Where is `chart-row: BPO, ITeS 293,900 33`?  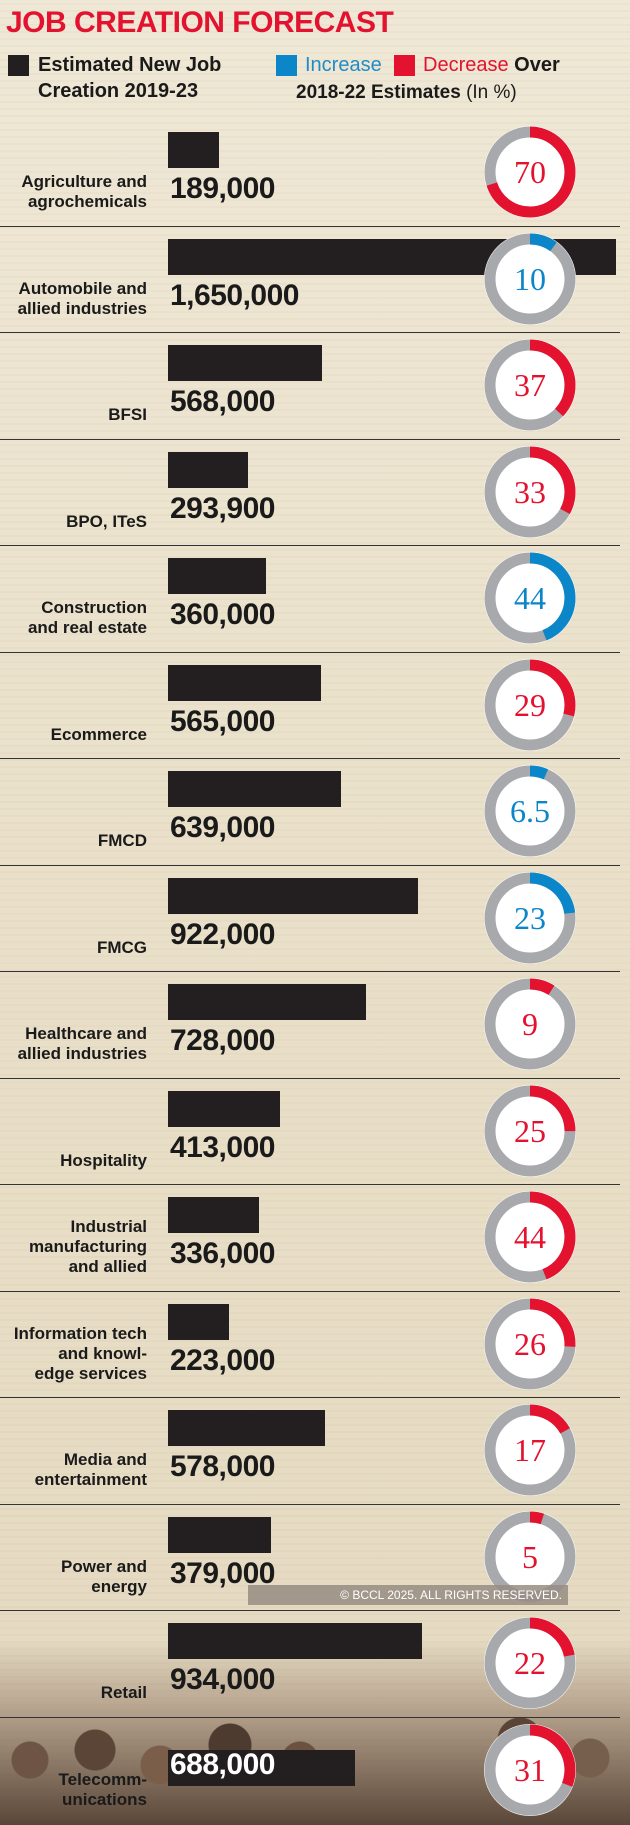
chart-row: BPO, ITeS 293,900 33 is located at coordinates (315, 493).